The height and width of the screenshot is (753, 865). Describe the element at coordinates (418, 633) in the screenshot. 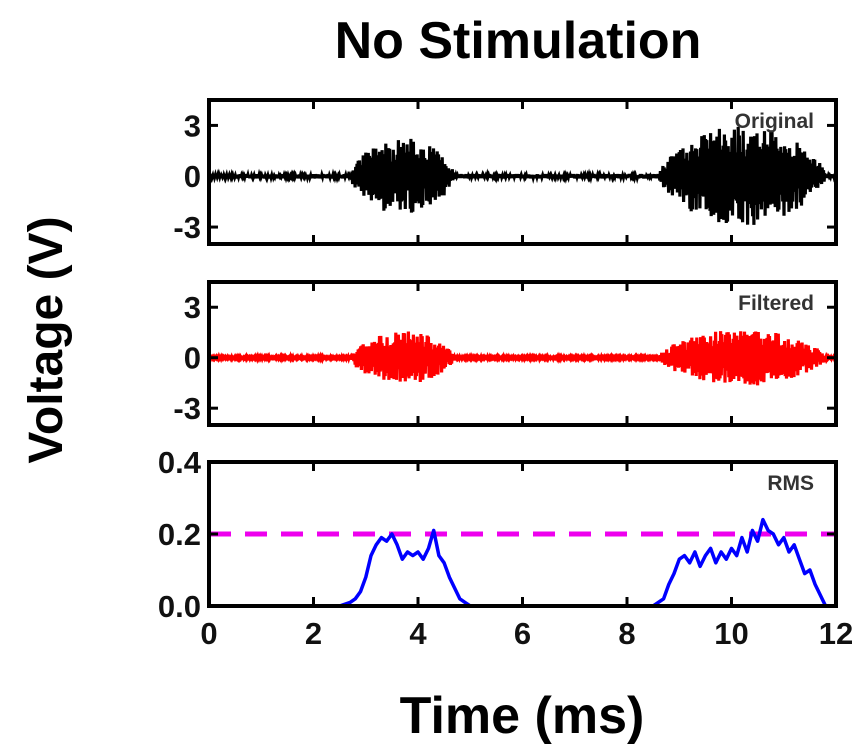

I see `x-tick-label: 4` at that location.